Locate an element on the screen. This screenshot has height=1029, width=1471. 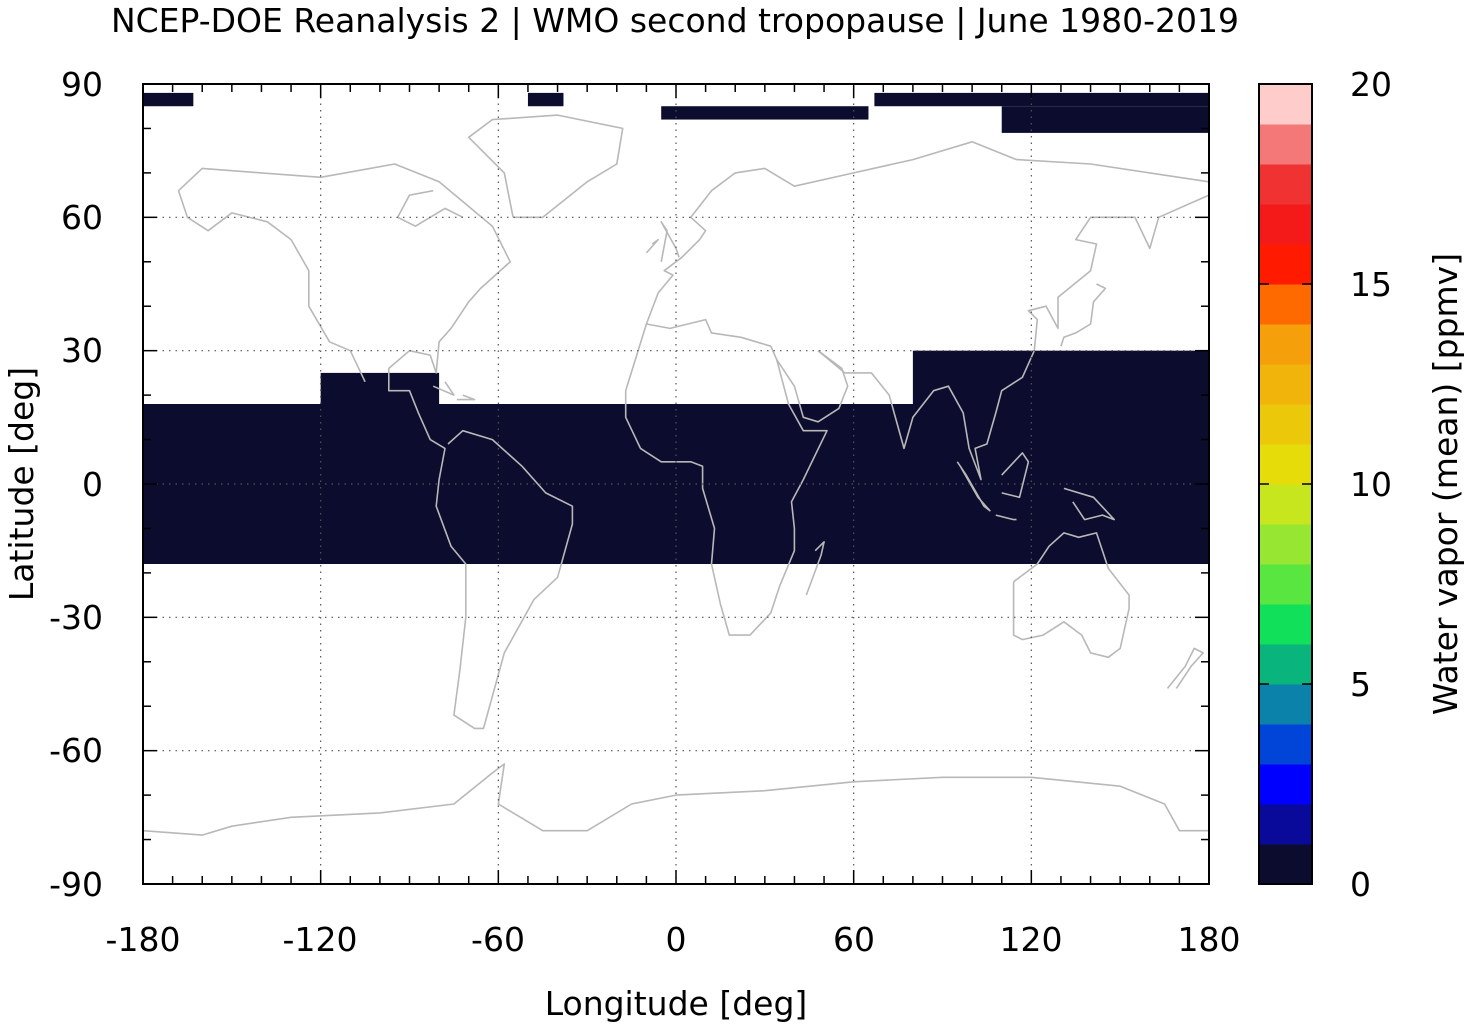
colorbar-ticks is located at coordinates (1285, 484).